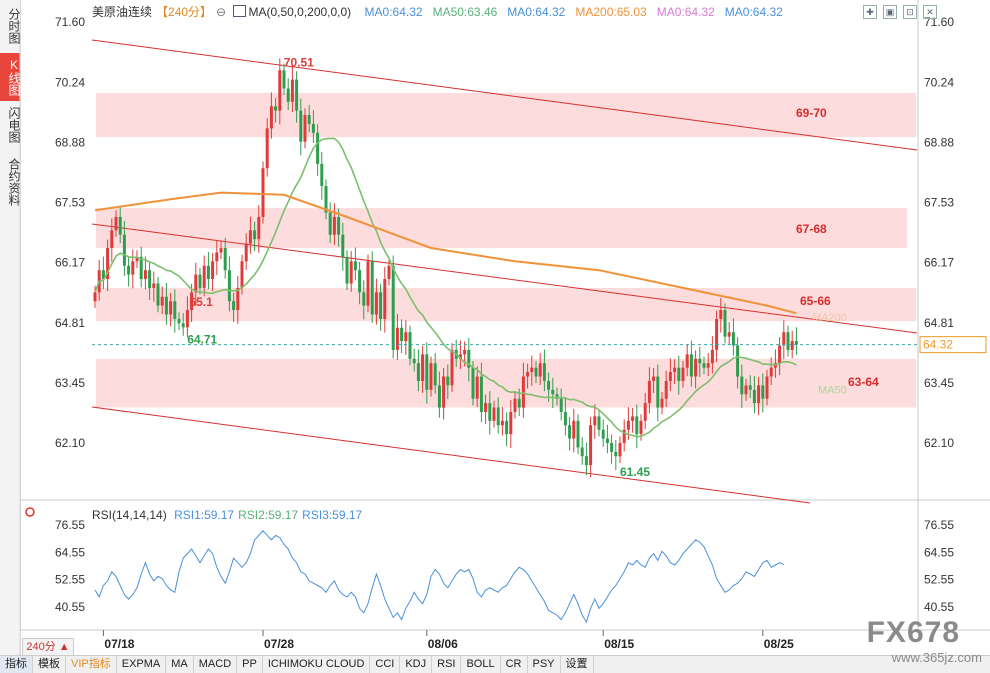 The width and height of the screenshot is (990, 673). Describe the element at coordinates (240, 11) in the screenshot. I see `ma-settings-icon` at that location.